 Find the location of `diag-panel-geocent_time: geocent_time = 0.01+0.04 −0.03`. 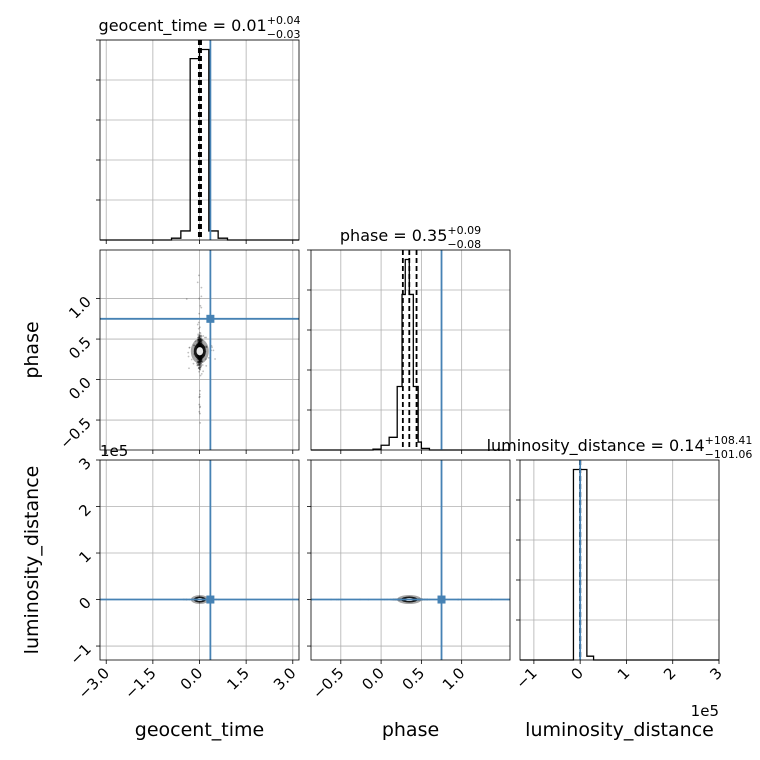

diag-panel-geocent_time: geocent_time = 0.01+0.04 −0.03 is located at coordinates (198, 129).